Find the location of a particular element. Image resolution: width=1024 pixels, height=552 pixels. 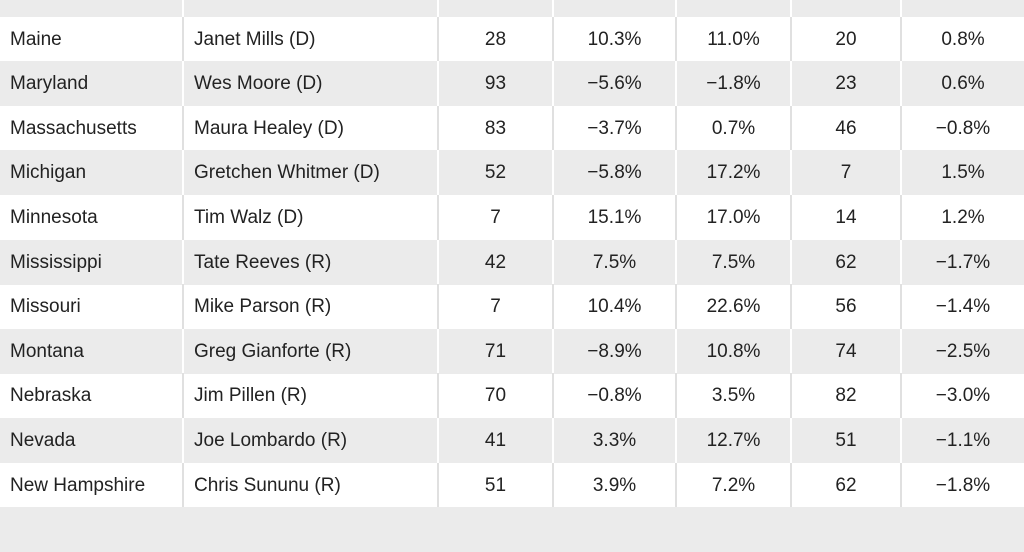

cell: Tim Walz (D) is located at coordinates (309, 217).